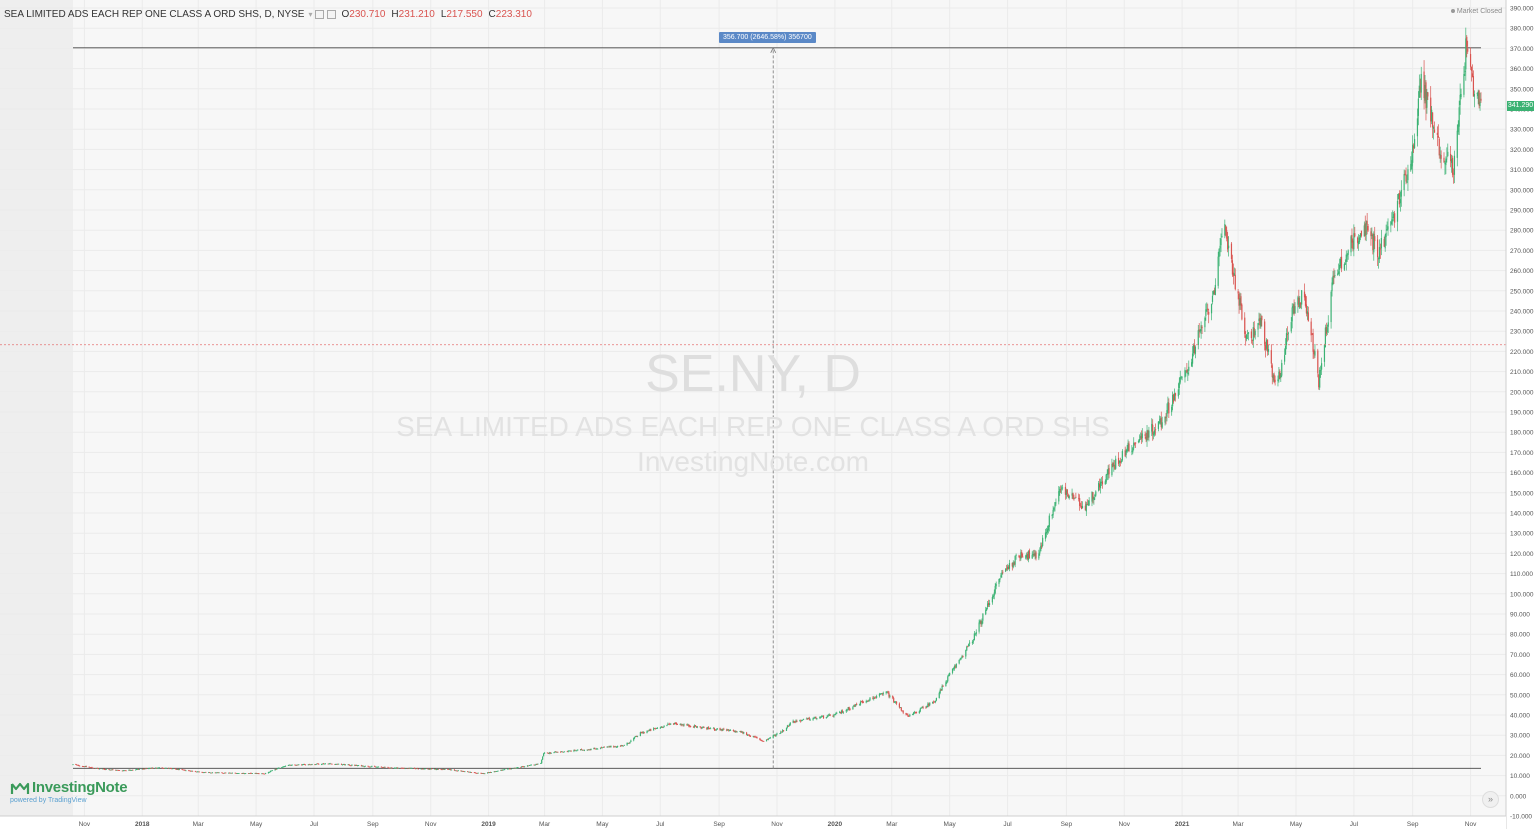  I want to click on x-tick-label: Nov, so click(1471, 824).